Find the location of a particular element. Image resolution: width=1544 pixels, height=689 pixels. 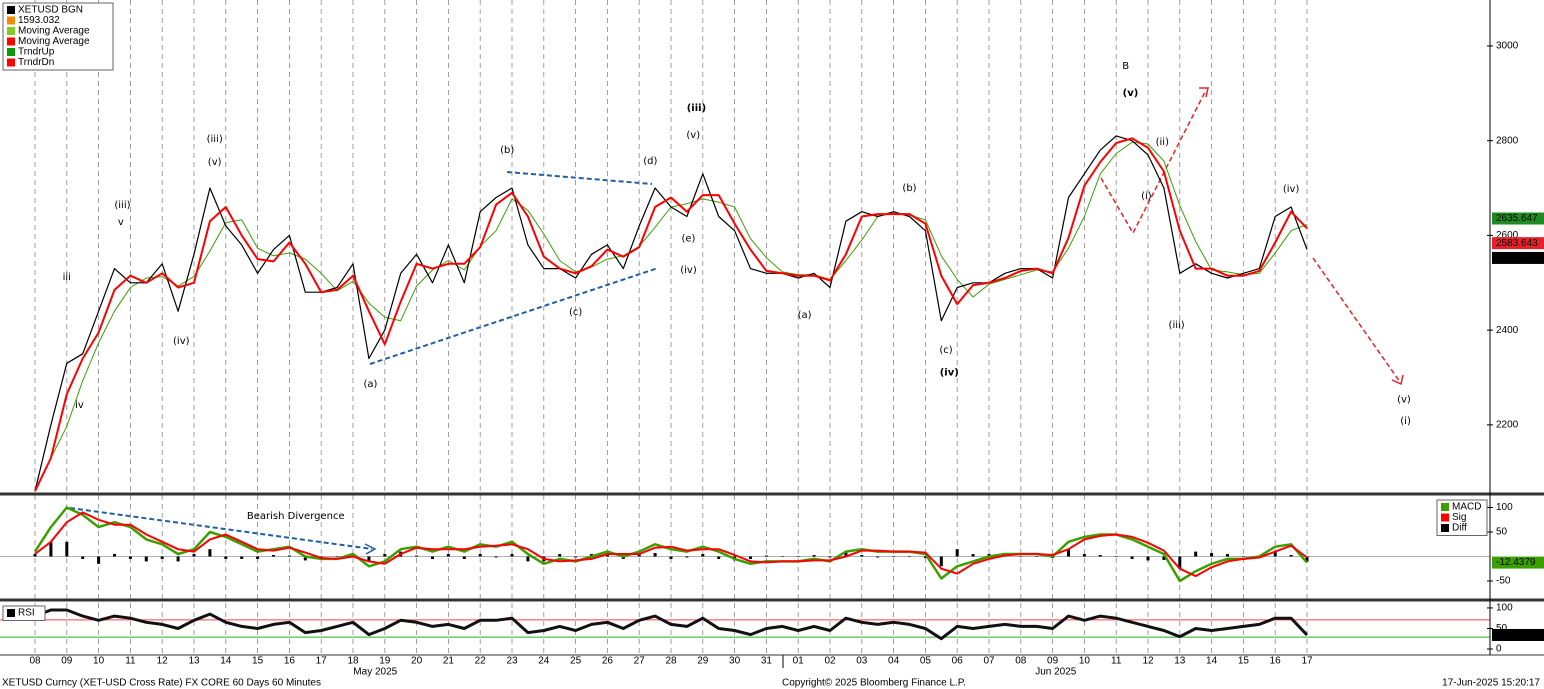

value-tag-label: -12.4379 is located at coordinates (1516, 562).